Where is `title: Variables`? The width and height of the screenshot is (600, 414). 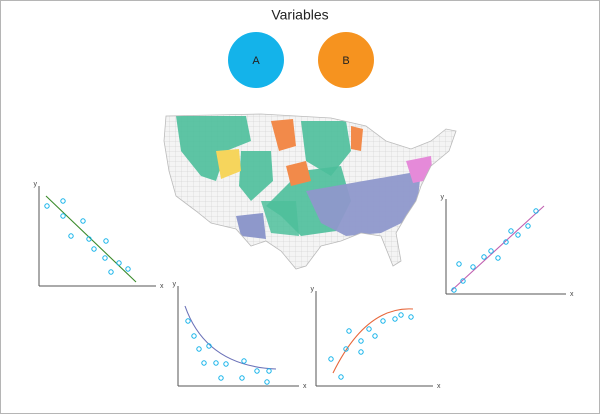 title: Variables is located at coordinates (299, 15).